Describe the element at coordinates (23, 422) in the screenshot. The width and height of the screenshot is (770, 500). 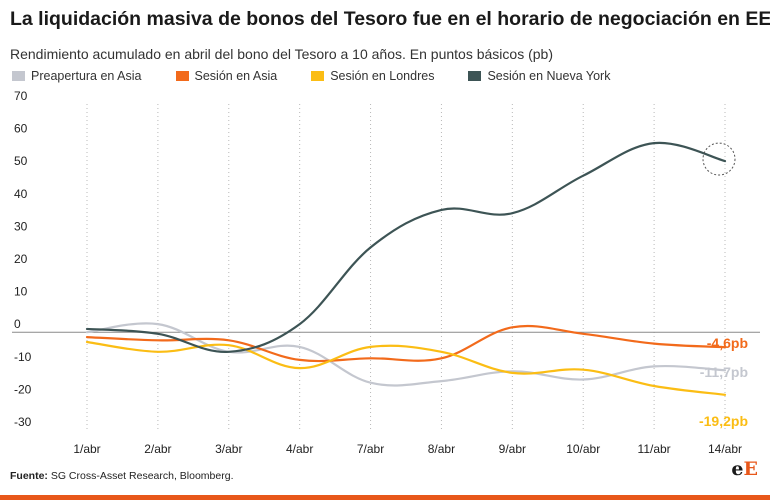
I see `y-tick-label: -30` at that location.